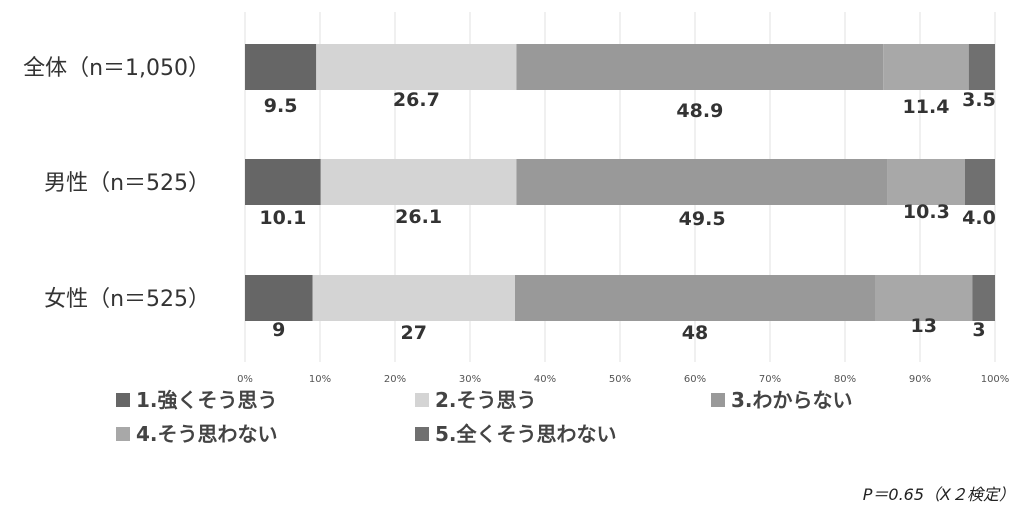  What do you see at coordinates (414, 333) in the screenshot?
I see `data-label: 27` at bounding box center [414, 333].